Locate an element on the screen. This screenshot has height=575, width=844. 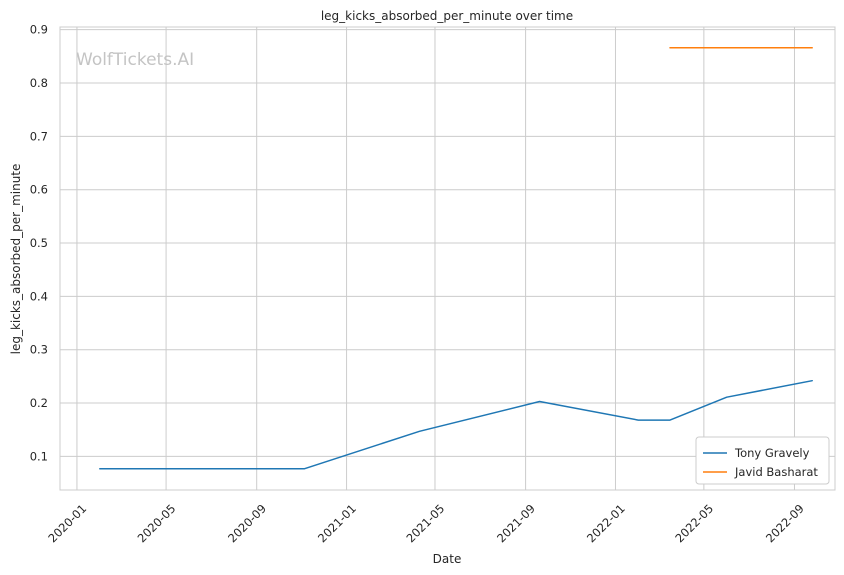
y-tick-label: 0.5 is located at coordinates (39, 243).